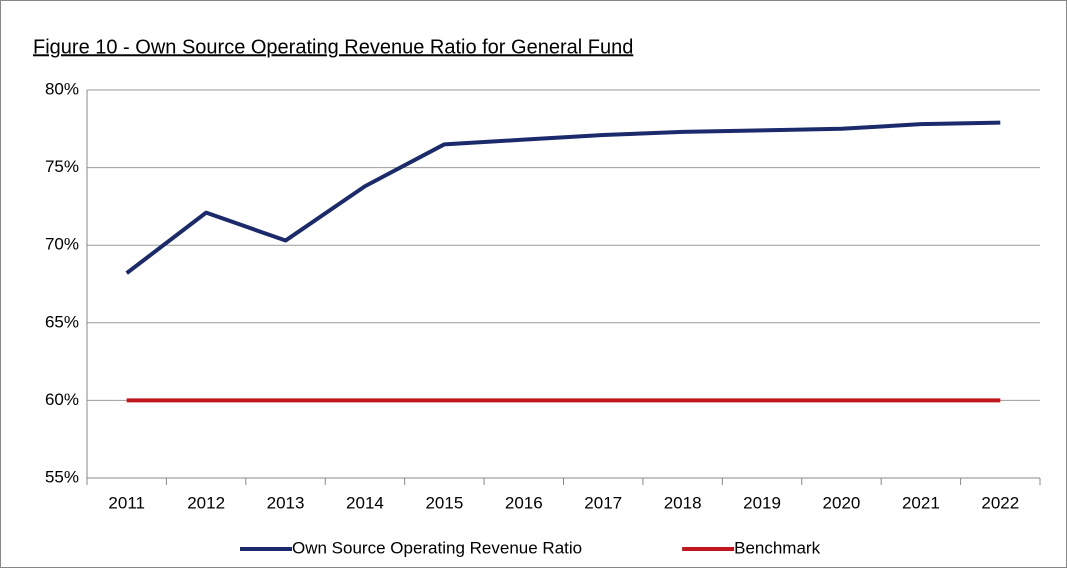  I want to click on x-tick-label: 2019, so click(762, 502).